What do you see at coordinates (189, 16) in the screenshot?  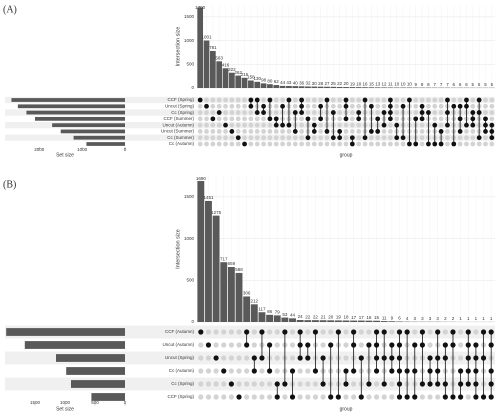 I see `y-tick-label: 1500` at bounding box center [189, 16].